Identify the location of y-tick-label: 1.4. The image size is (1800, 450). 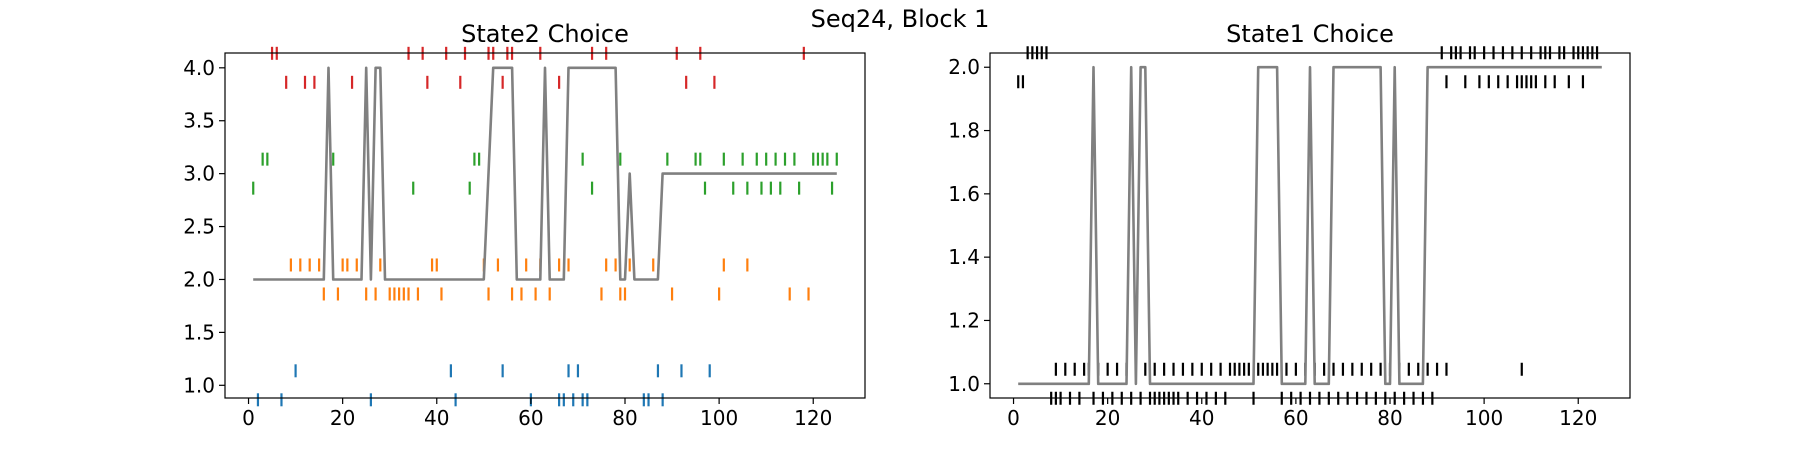
(964, 257).